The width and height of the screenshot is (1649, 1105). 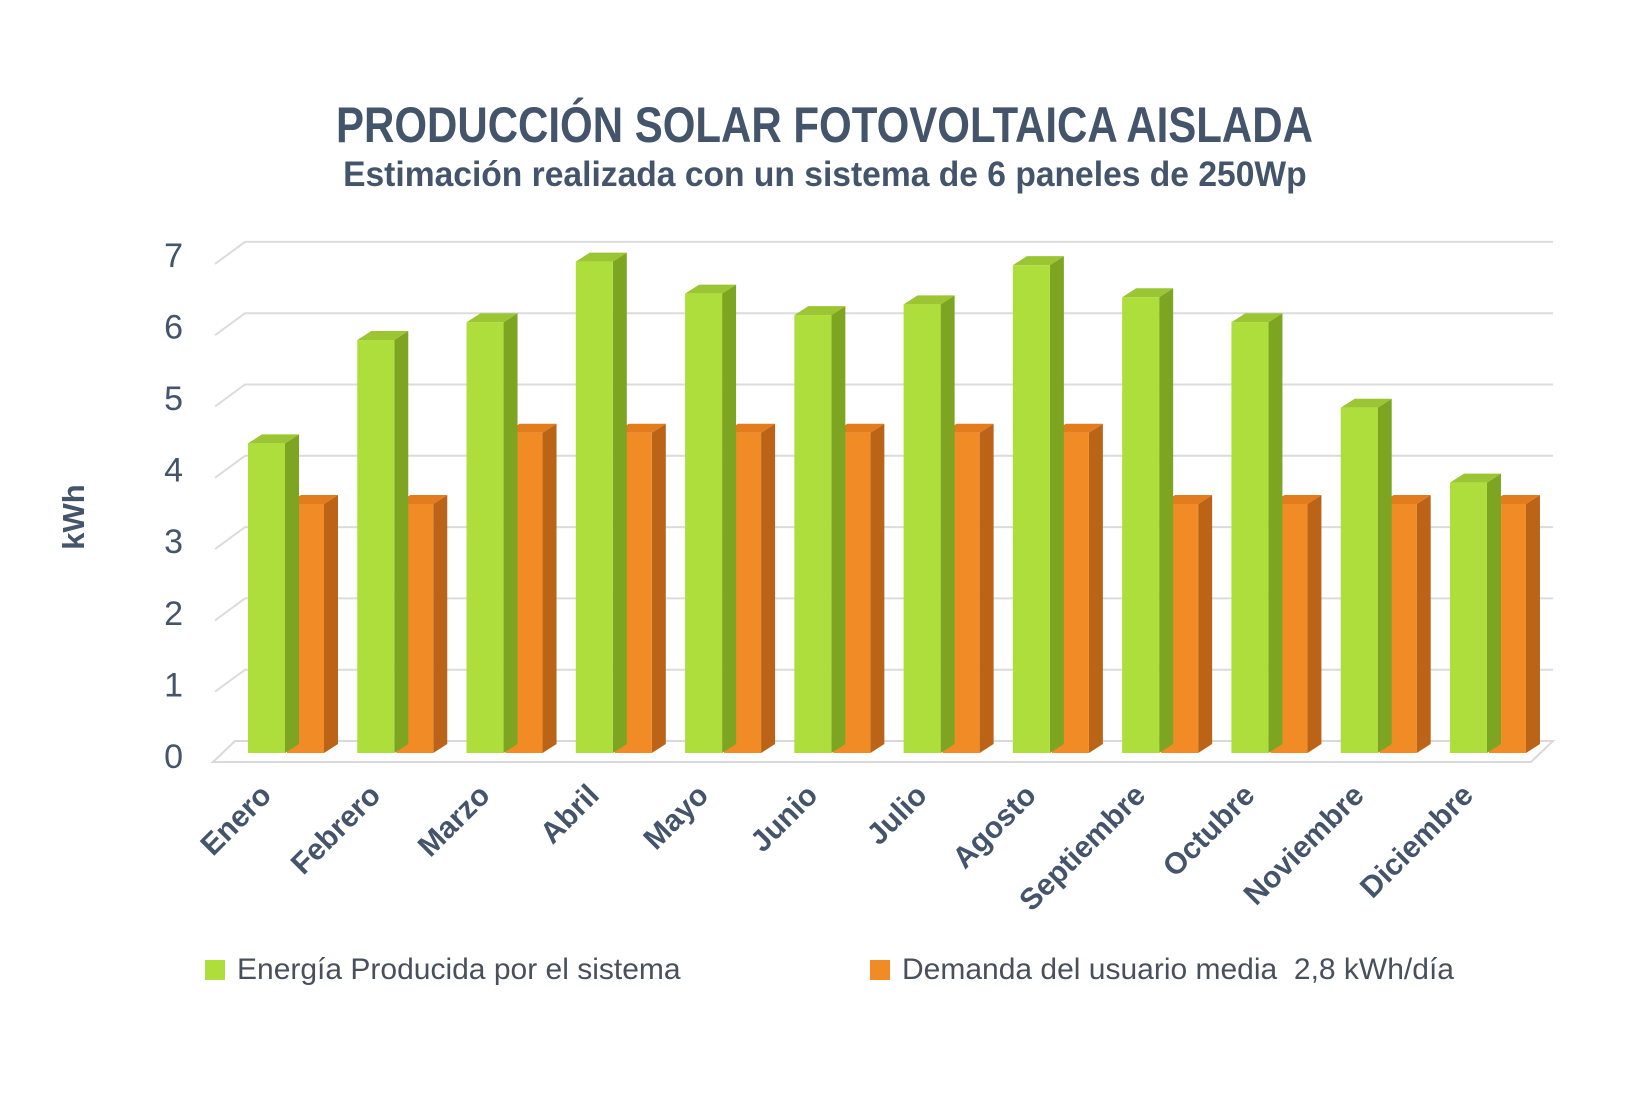 What do you see at coordinates (173, 542) in the screenshot?
I see `y-tick-label-3: 3` at bounding box center [173, 542].